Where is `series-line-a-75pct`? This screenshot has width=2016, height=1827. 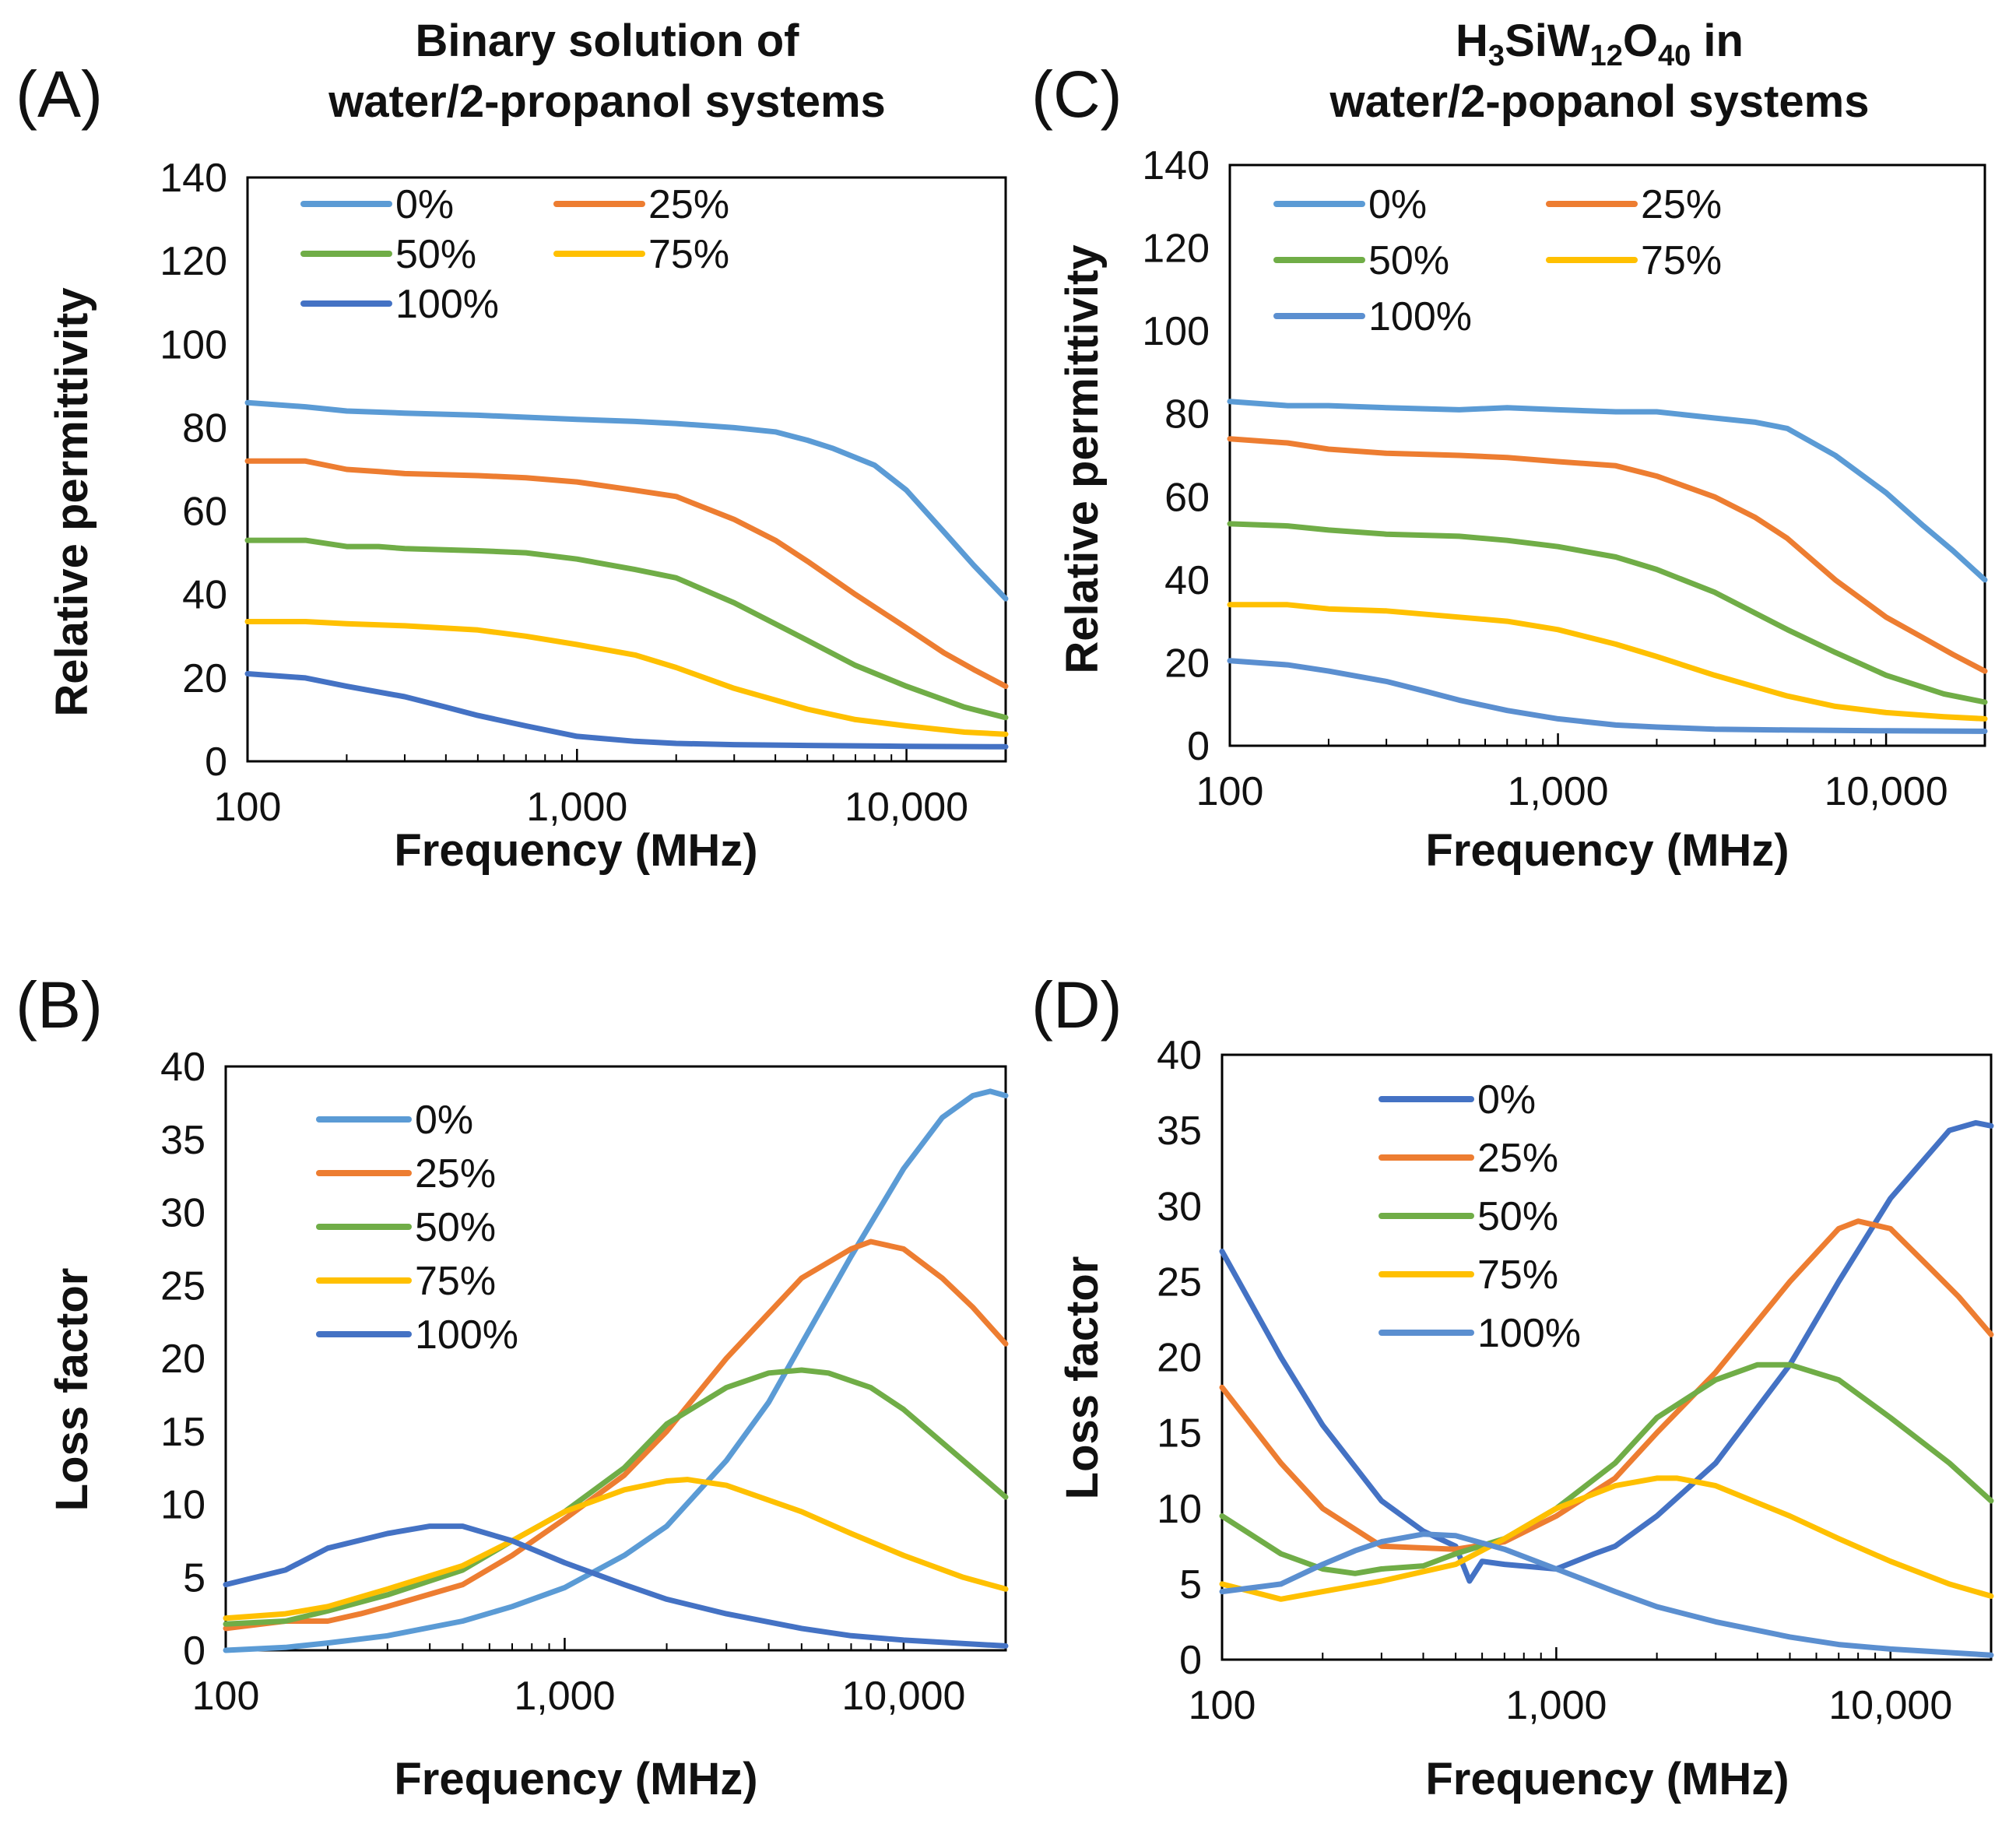 series-line-a-75pct is located at coordinates (627, 678).